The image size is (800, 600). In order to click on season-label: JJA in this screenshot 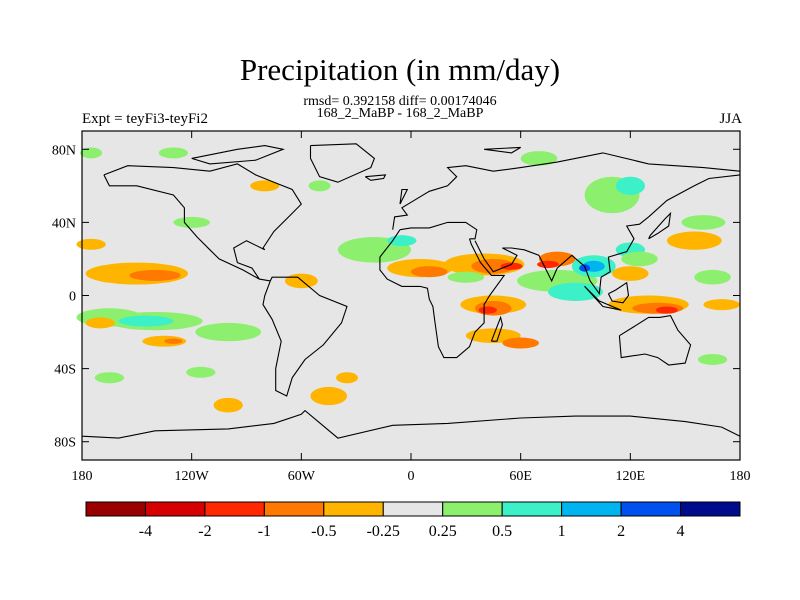, I will do `click(730, 119)`.